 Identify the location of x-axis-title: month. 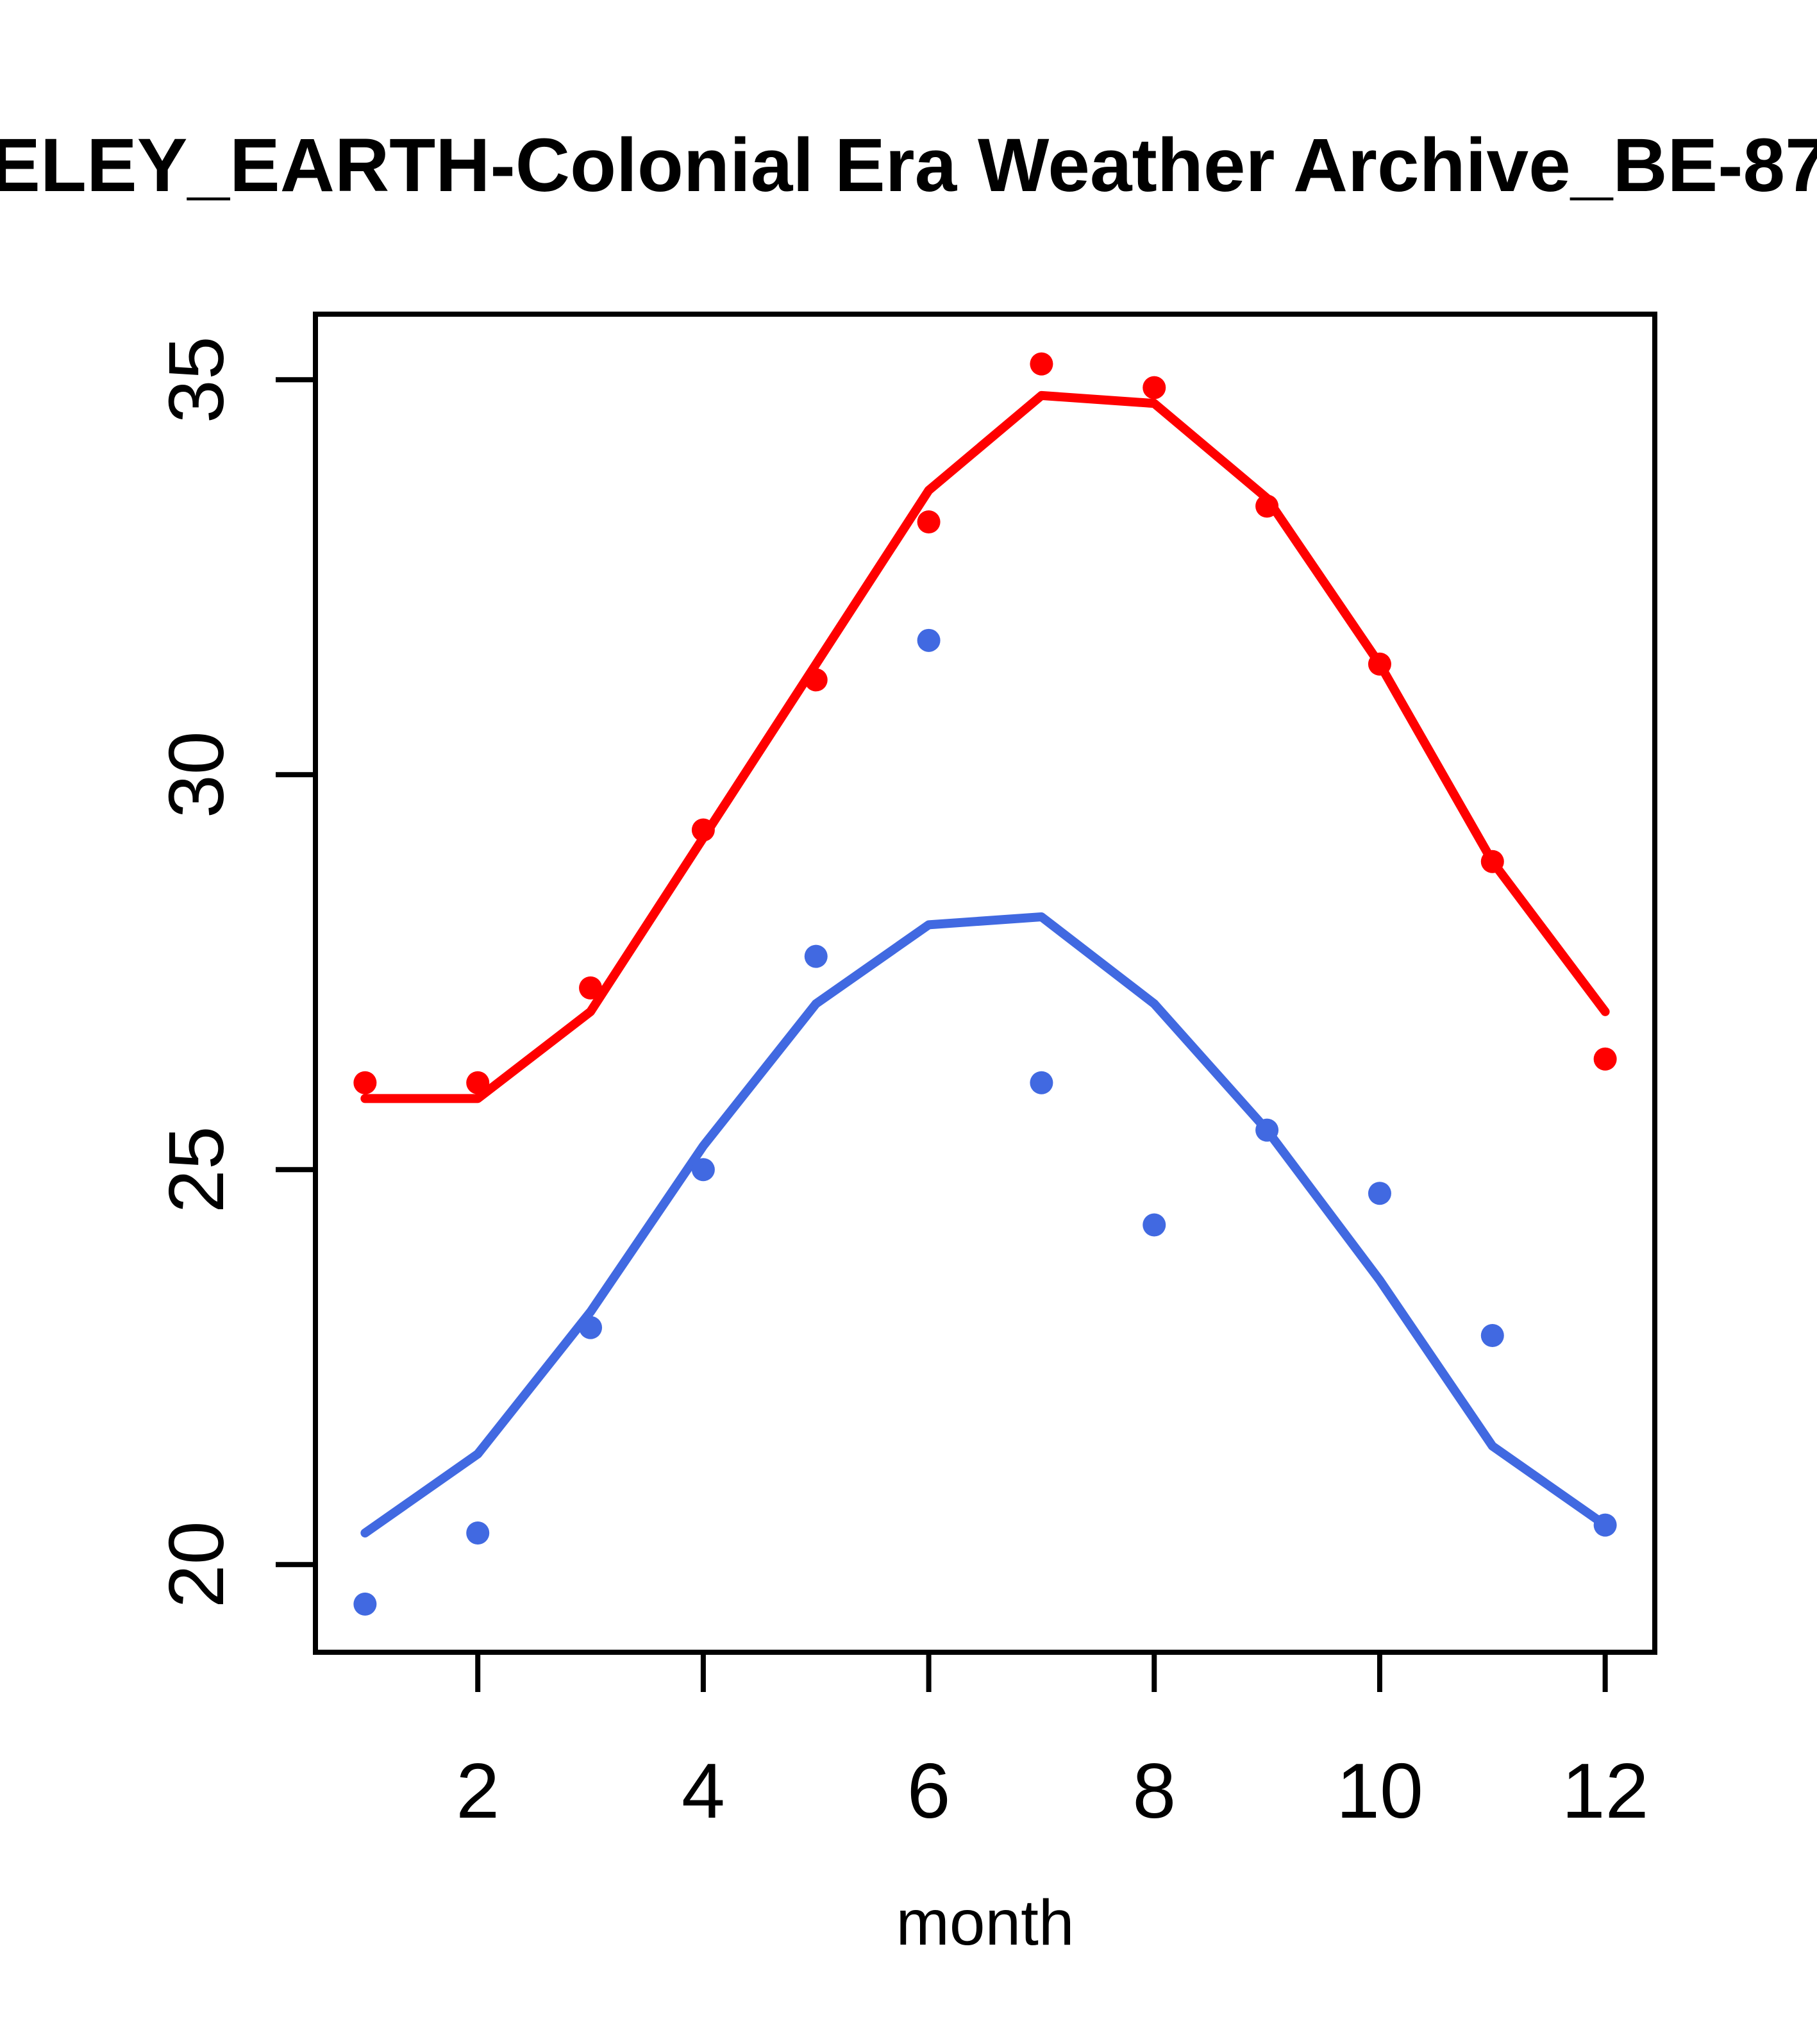
(986, 1923).